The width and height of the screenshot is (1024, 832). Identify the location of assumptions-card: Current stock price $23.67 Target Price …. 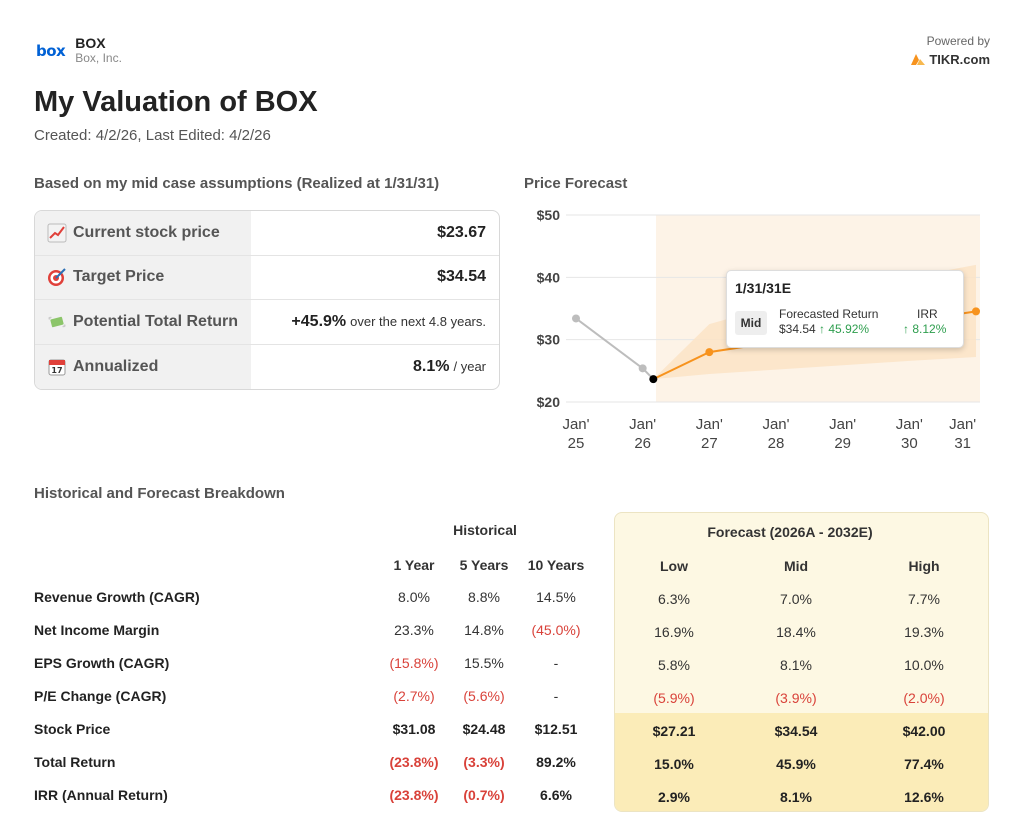
(267, 300).